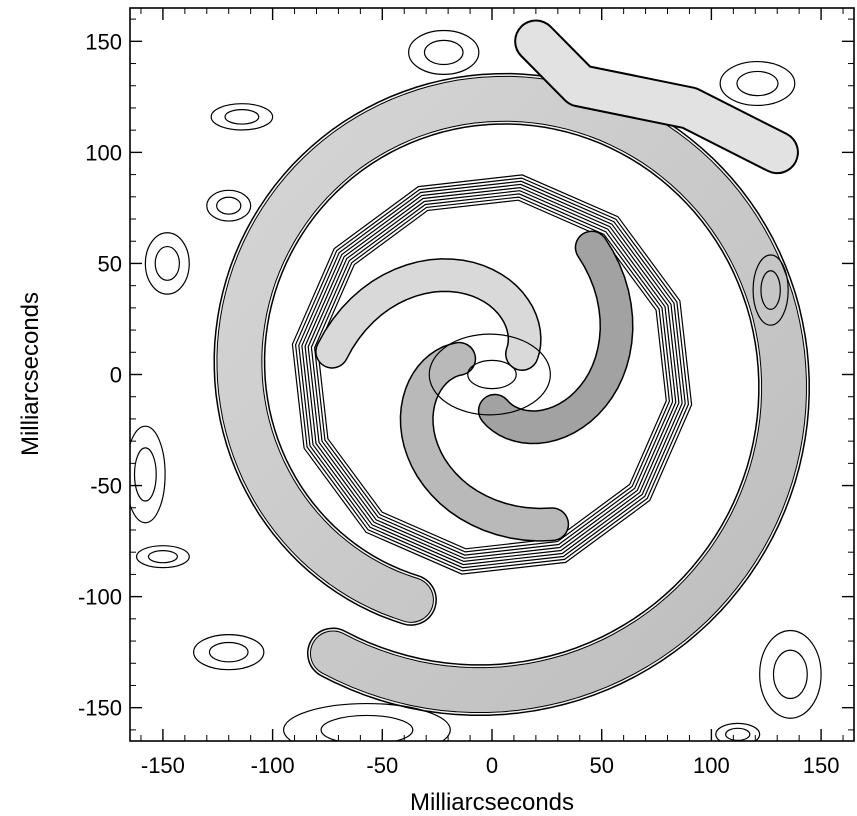  I want to click on y-axis-title: Milliarcseconds, so click(30, 374).